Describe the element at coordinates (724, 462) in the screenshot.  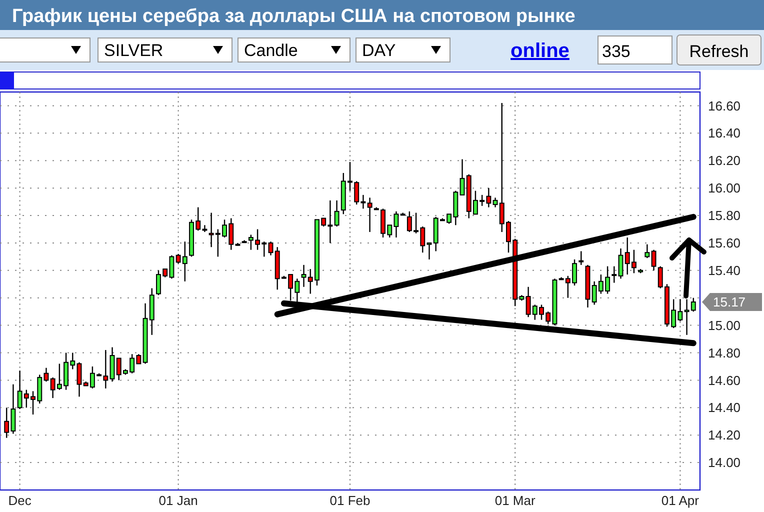
I see `y-tick-label: 14.00` at that location.